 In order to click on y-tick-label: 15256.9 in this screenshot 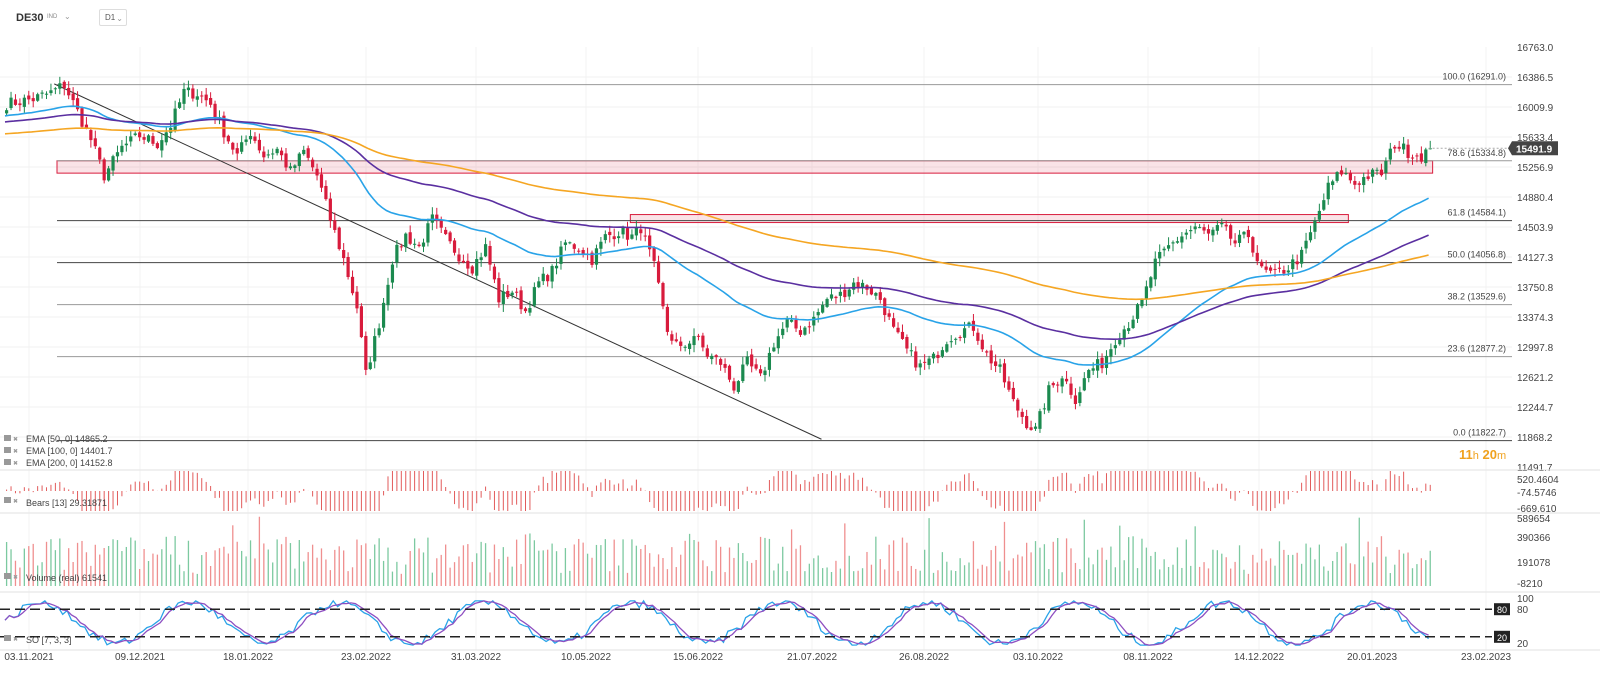, I will do `click(1535, 168)`.